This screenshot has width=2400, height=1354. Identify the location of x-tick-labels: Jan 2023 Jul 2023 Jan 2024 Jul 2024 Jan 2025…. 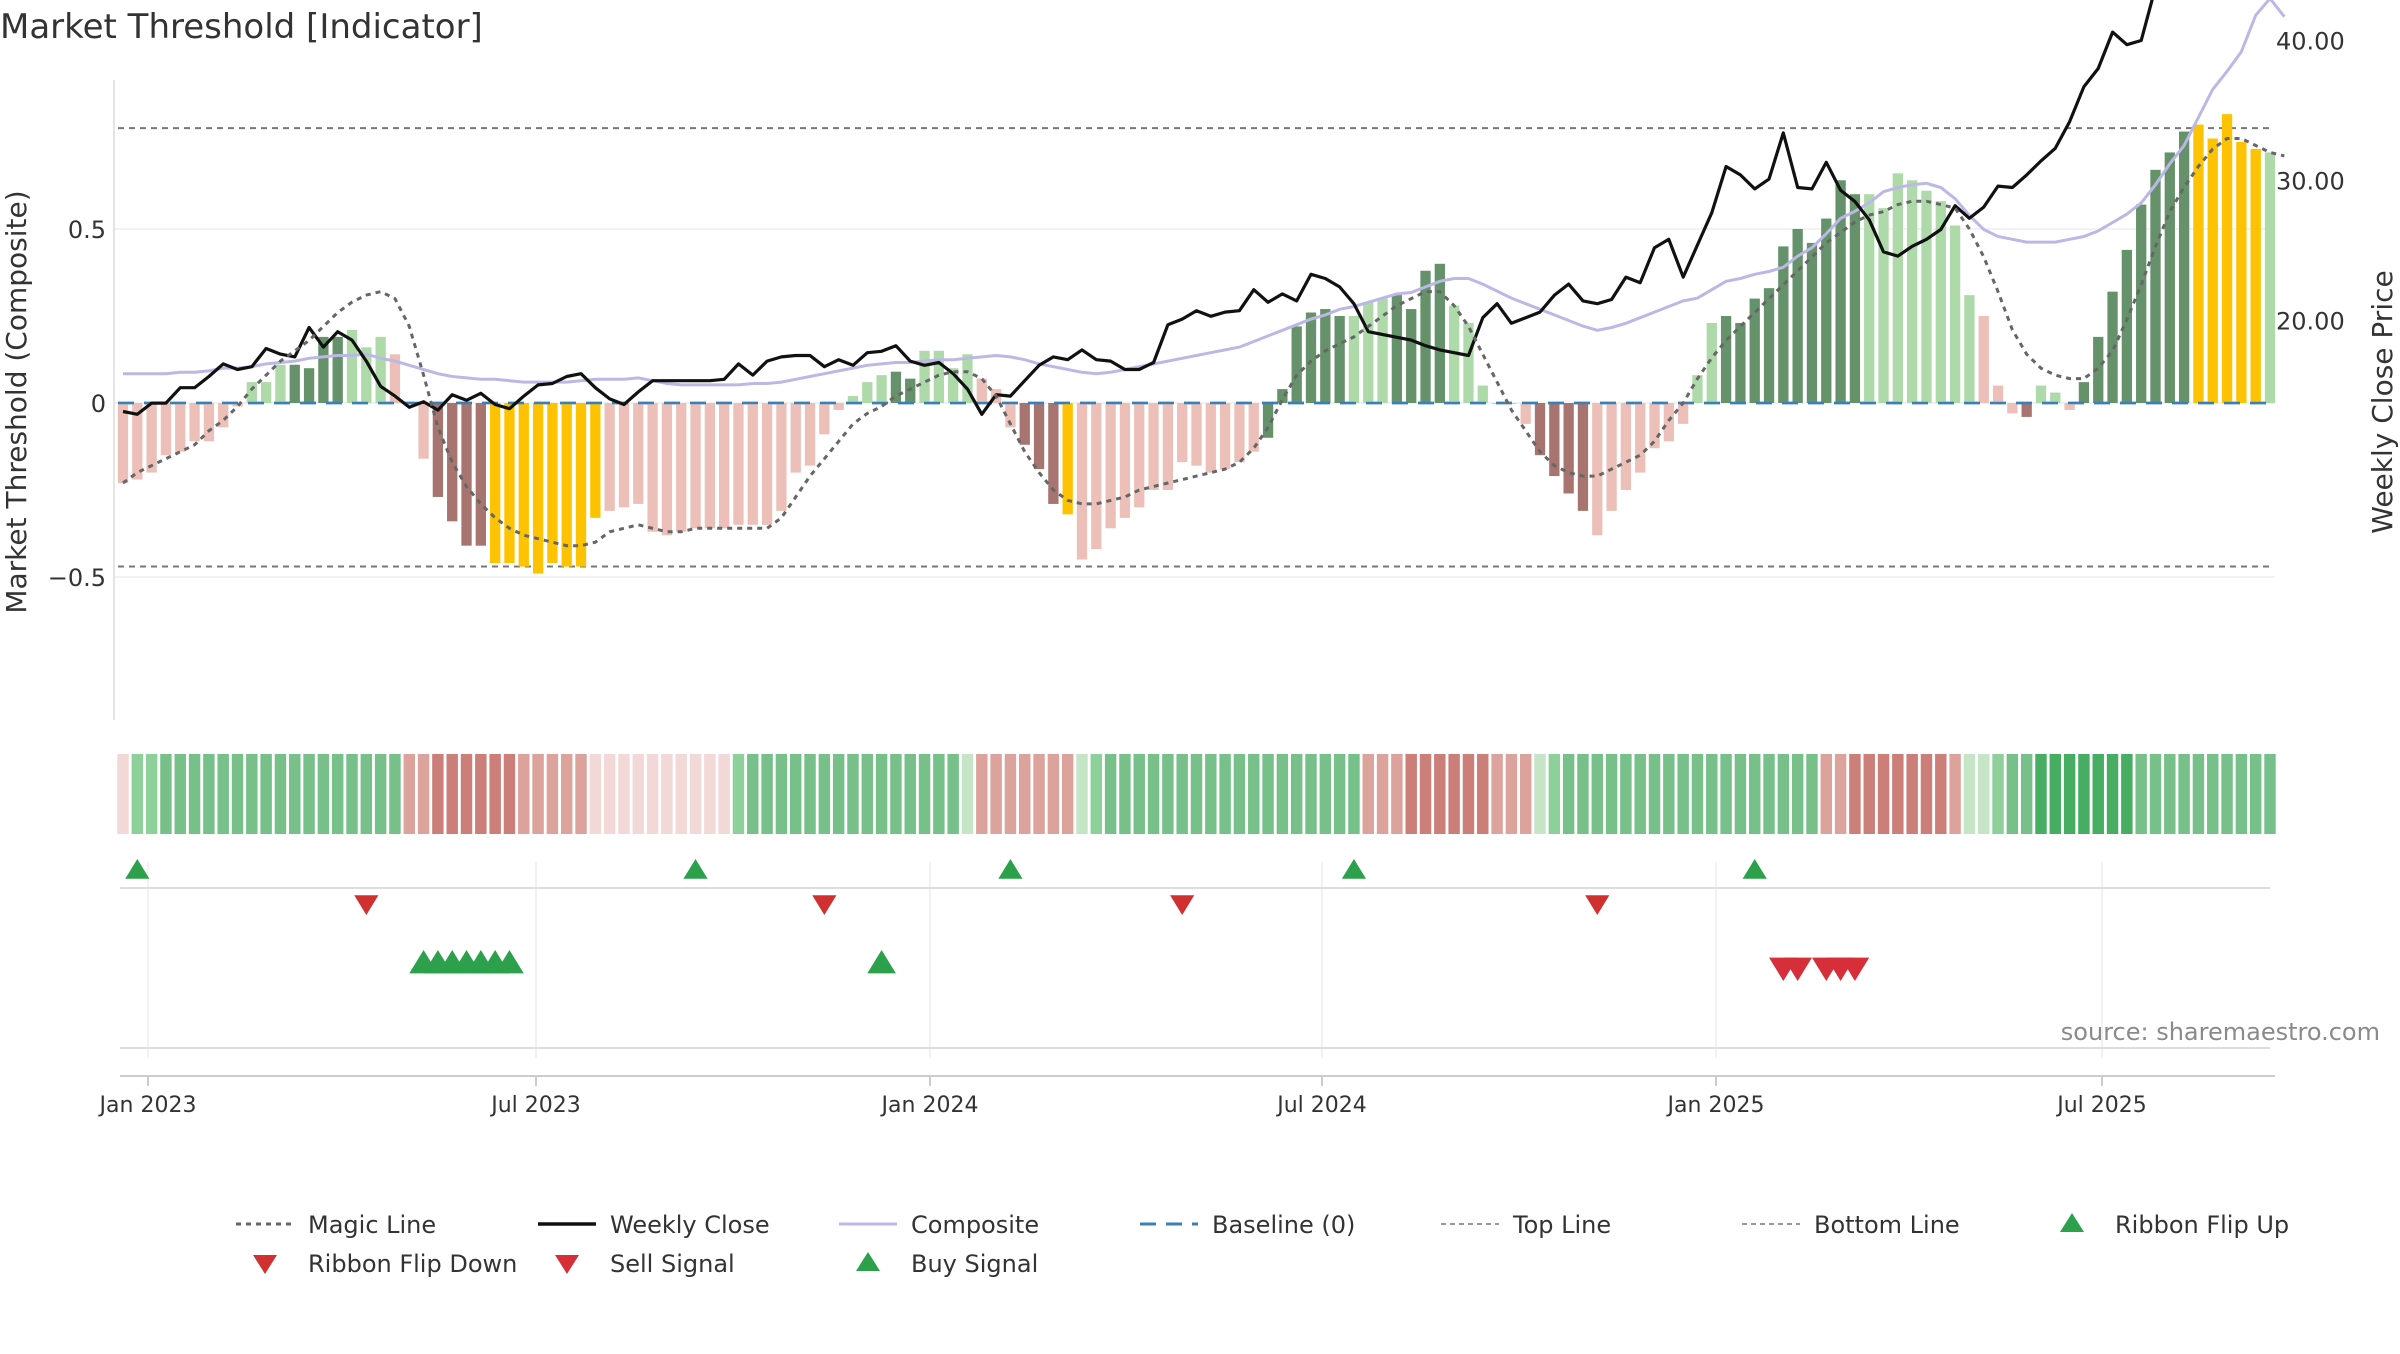
(1122, 1097).